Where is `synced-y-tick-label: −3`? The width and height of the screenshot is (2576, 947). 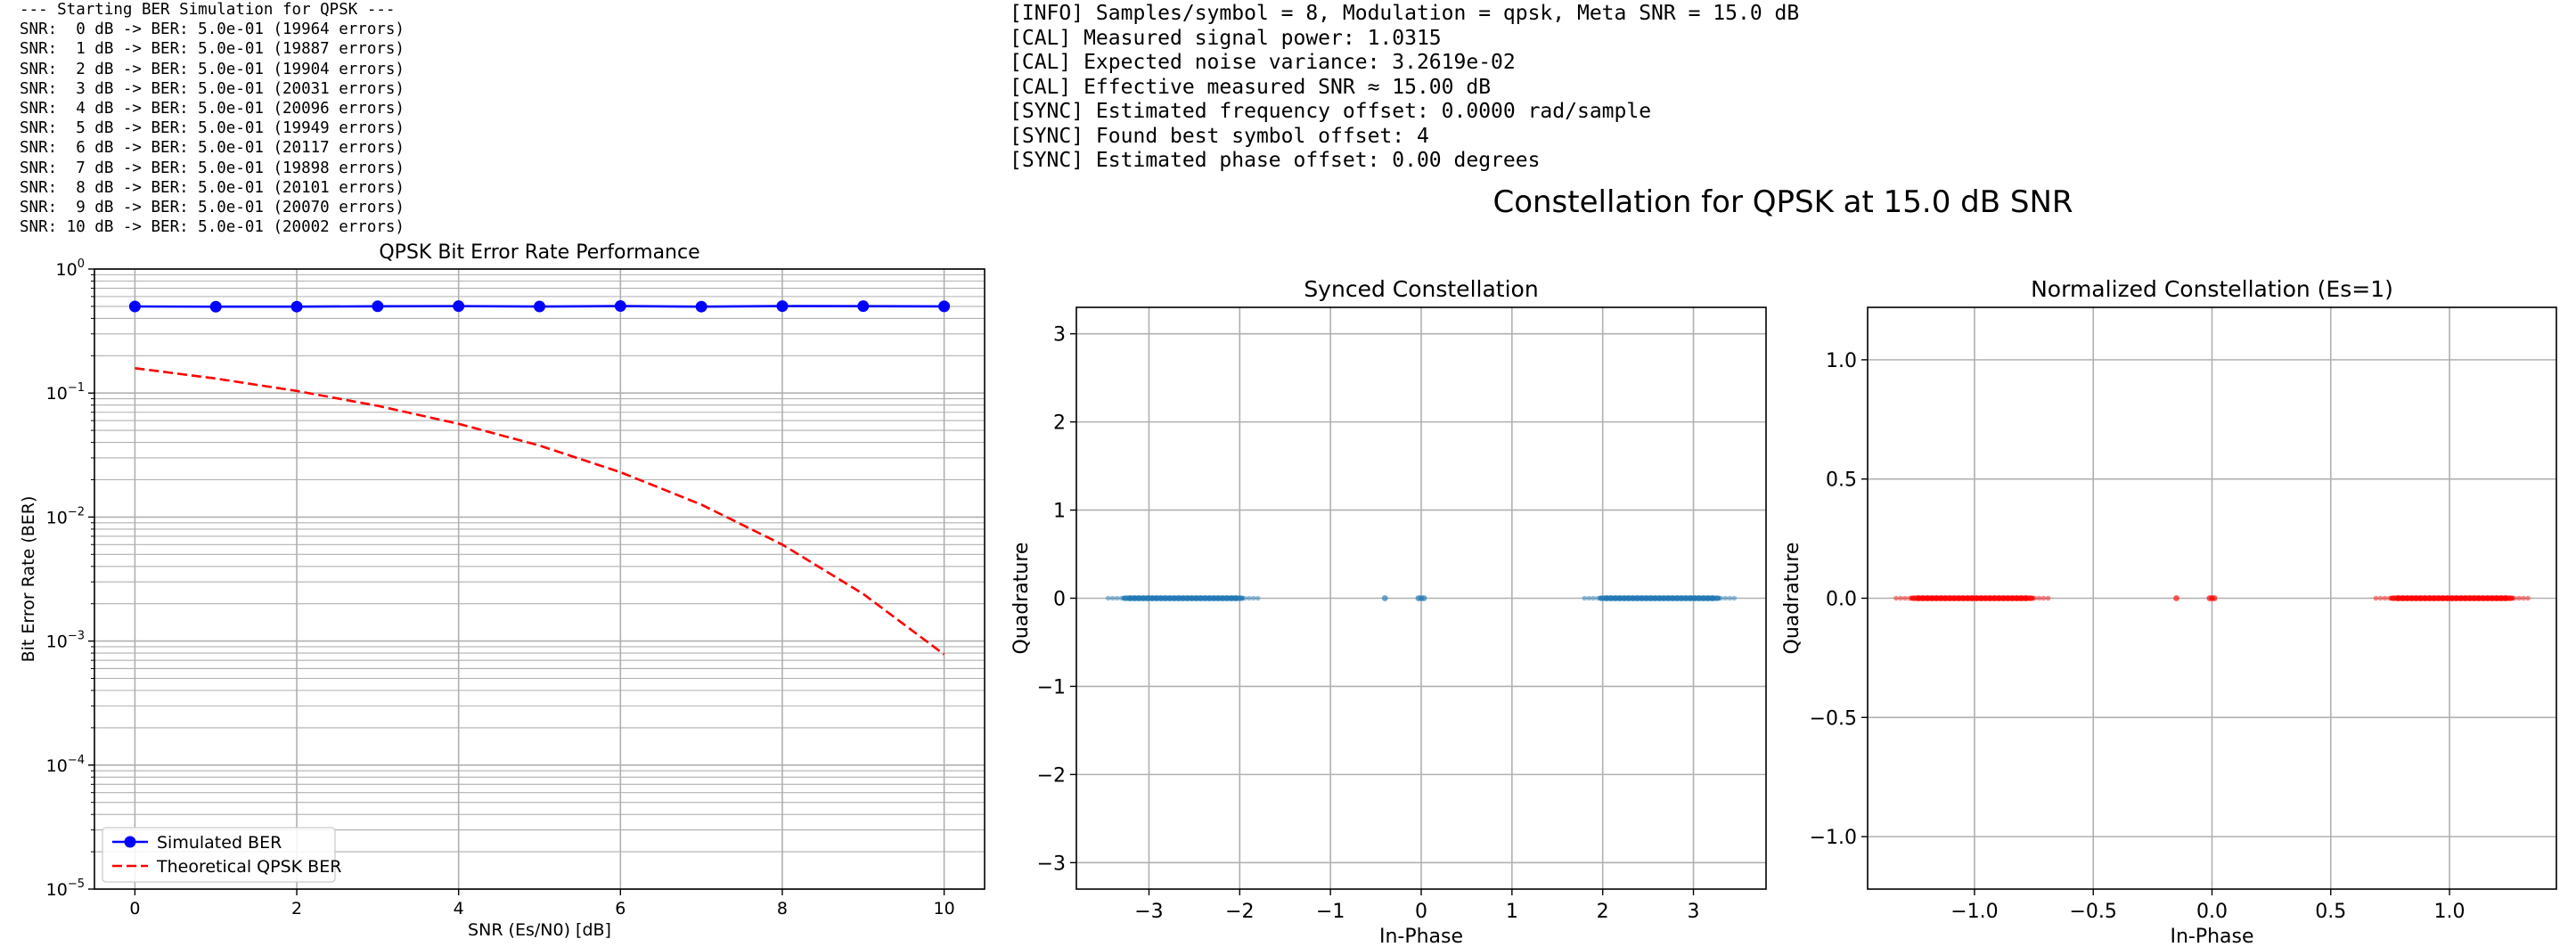 synced-y-tick-label: −3 is located at coordinates (1051, 864).